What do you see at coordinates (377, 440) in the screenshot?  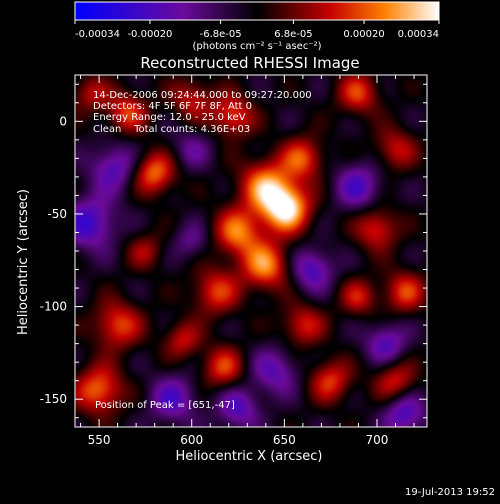 I see `x-tick-label: 700` at bounding box center [377, 440].